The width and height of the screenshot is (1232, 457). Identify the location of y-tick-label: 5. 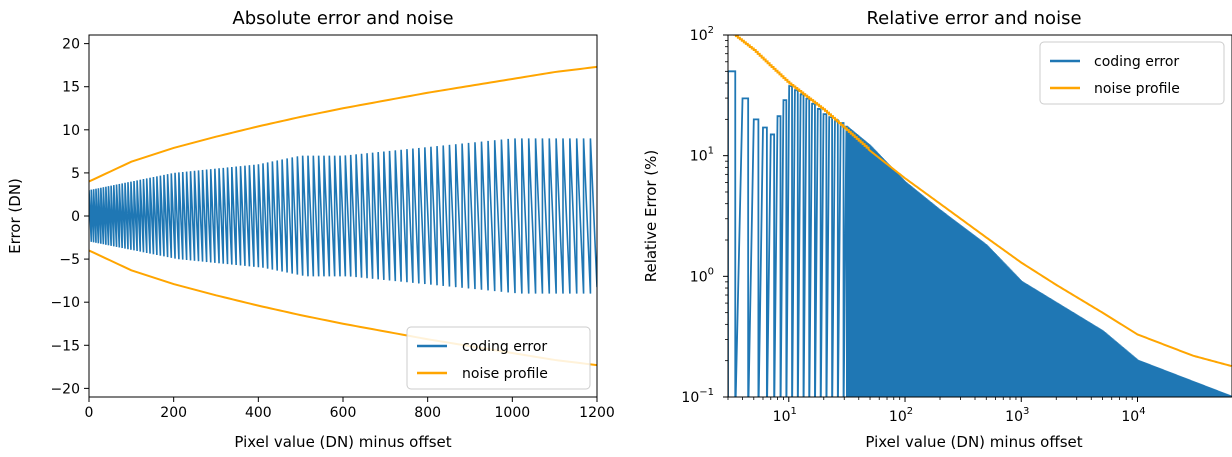
(75, 174).